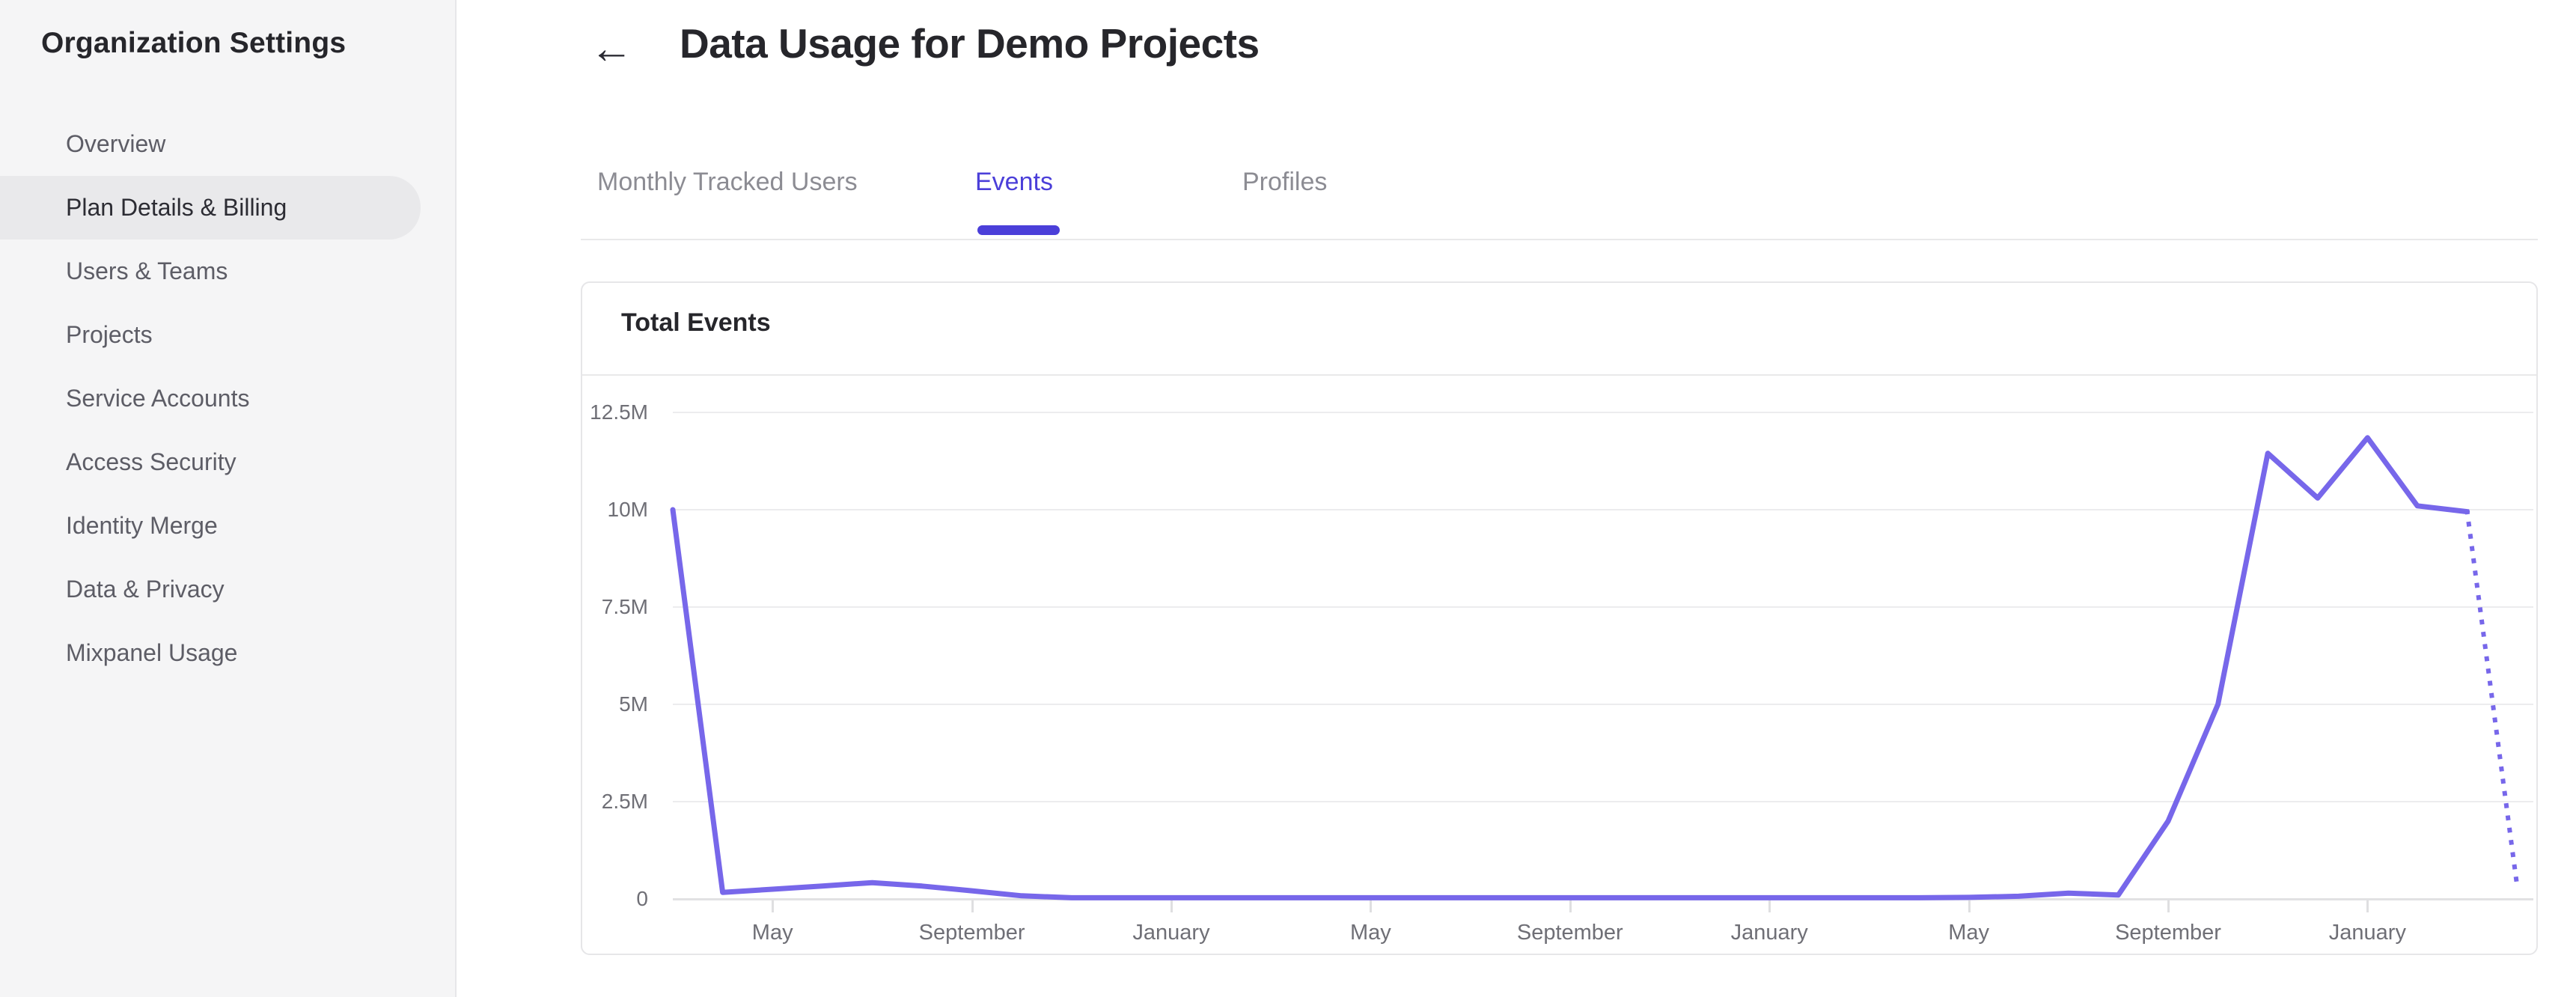 The width and height of the screenshot is (2576, 997). I want to click on back-arrow-icon: ←, so click(611, 48).